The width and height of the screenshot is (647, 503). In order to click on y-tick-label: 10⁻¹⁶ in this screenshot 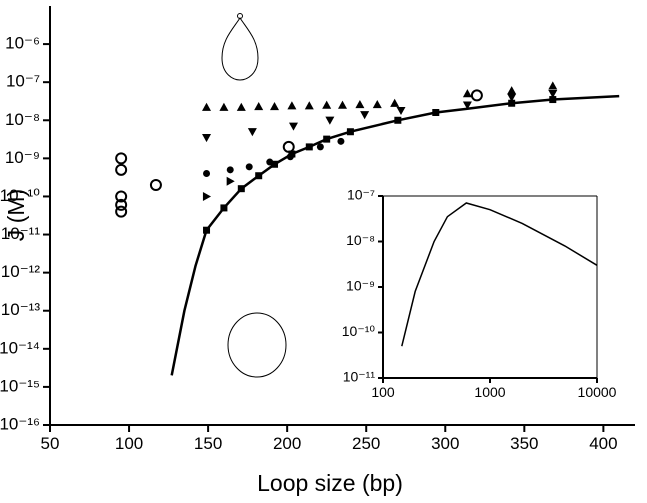, I will do `click(20, 423)`.